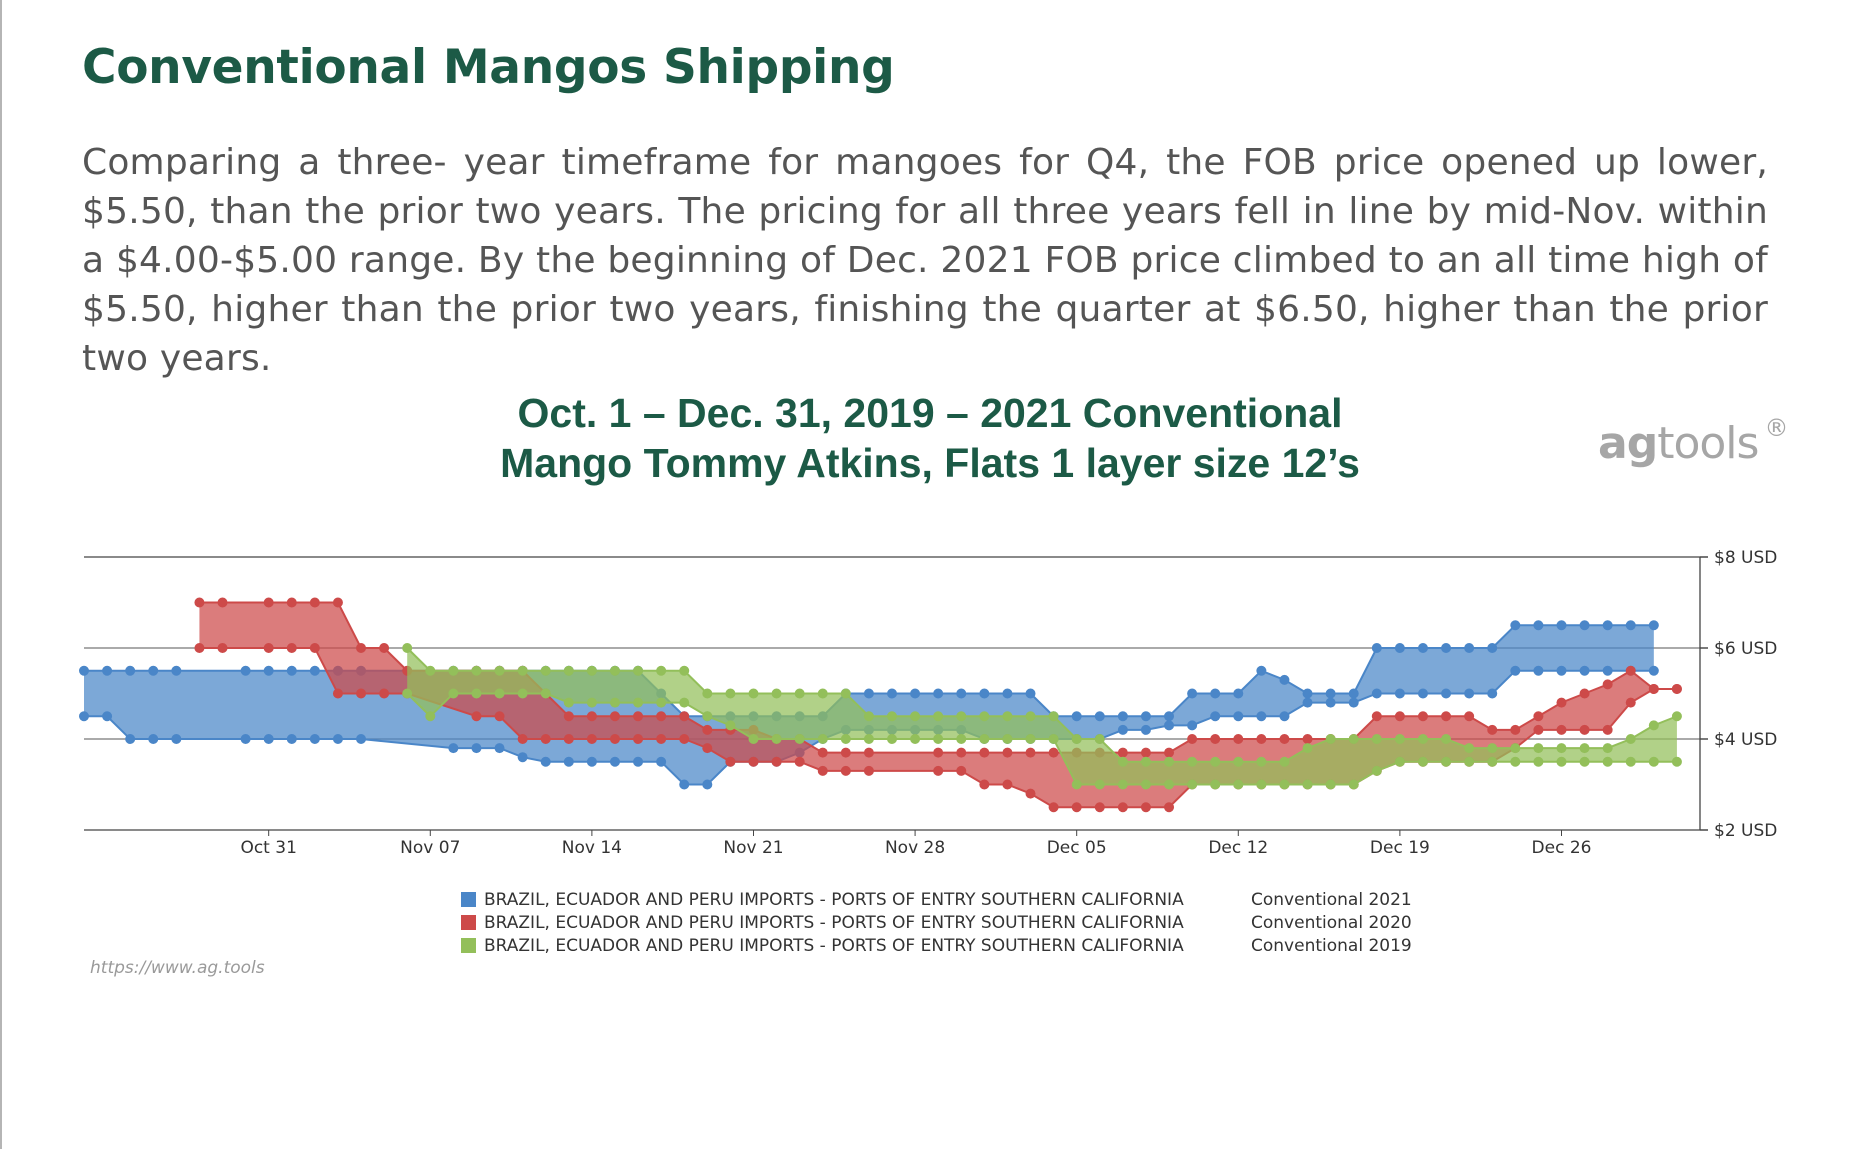 This screenshot has width=1872, height=1149. I want to click on logo-tools-text: tools, so click(1708, 443).